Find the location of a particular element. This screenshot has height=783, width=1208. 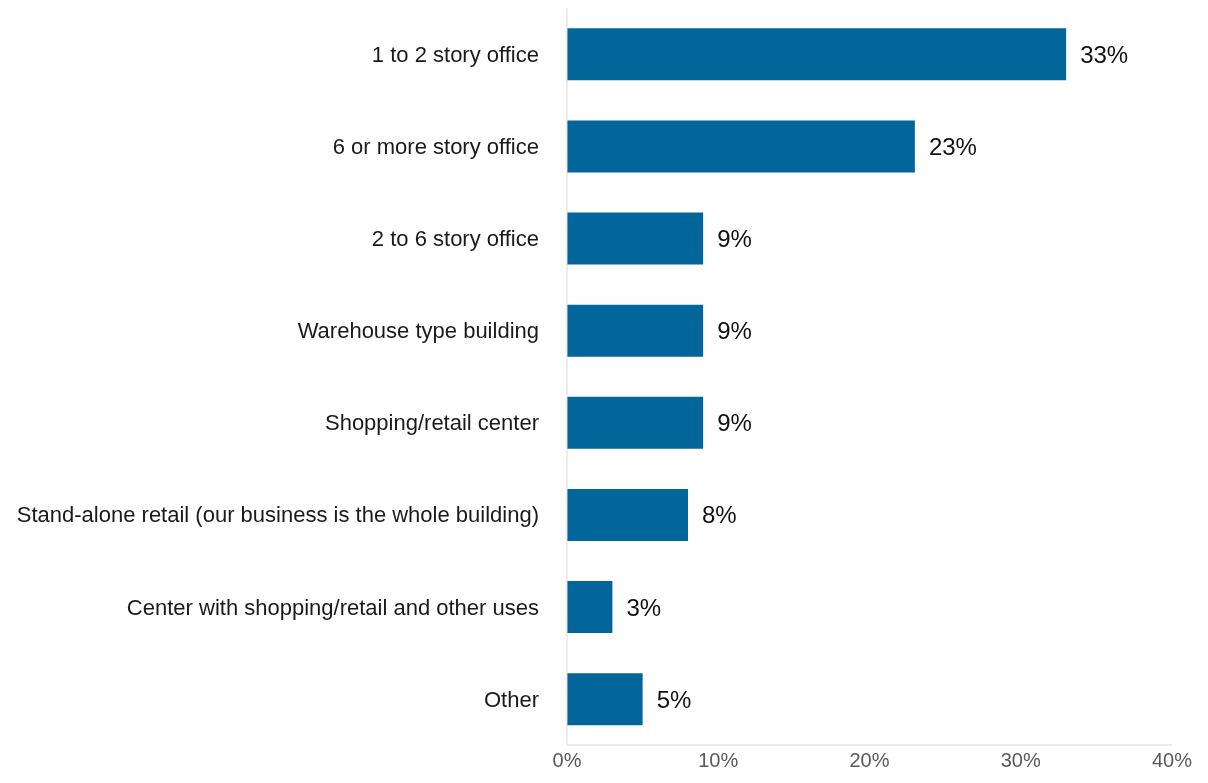

x-tick-label: 20% is located at coordinates (869, 760).